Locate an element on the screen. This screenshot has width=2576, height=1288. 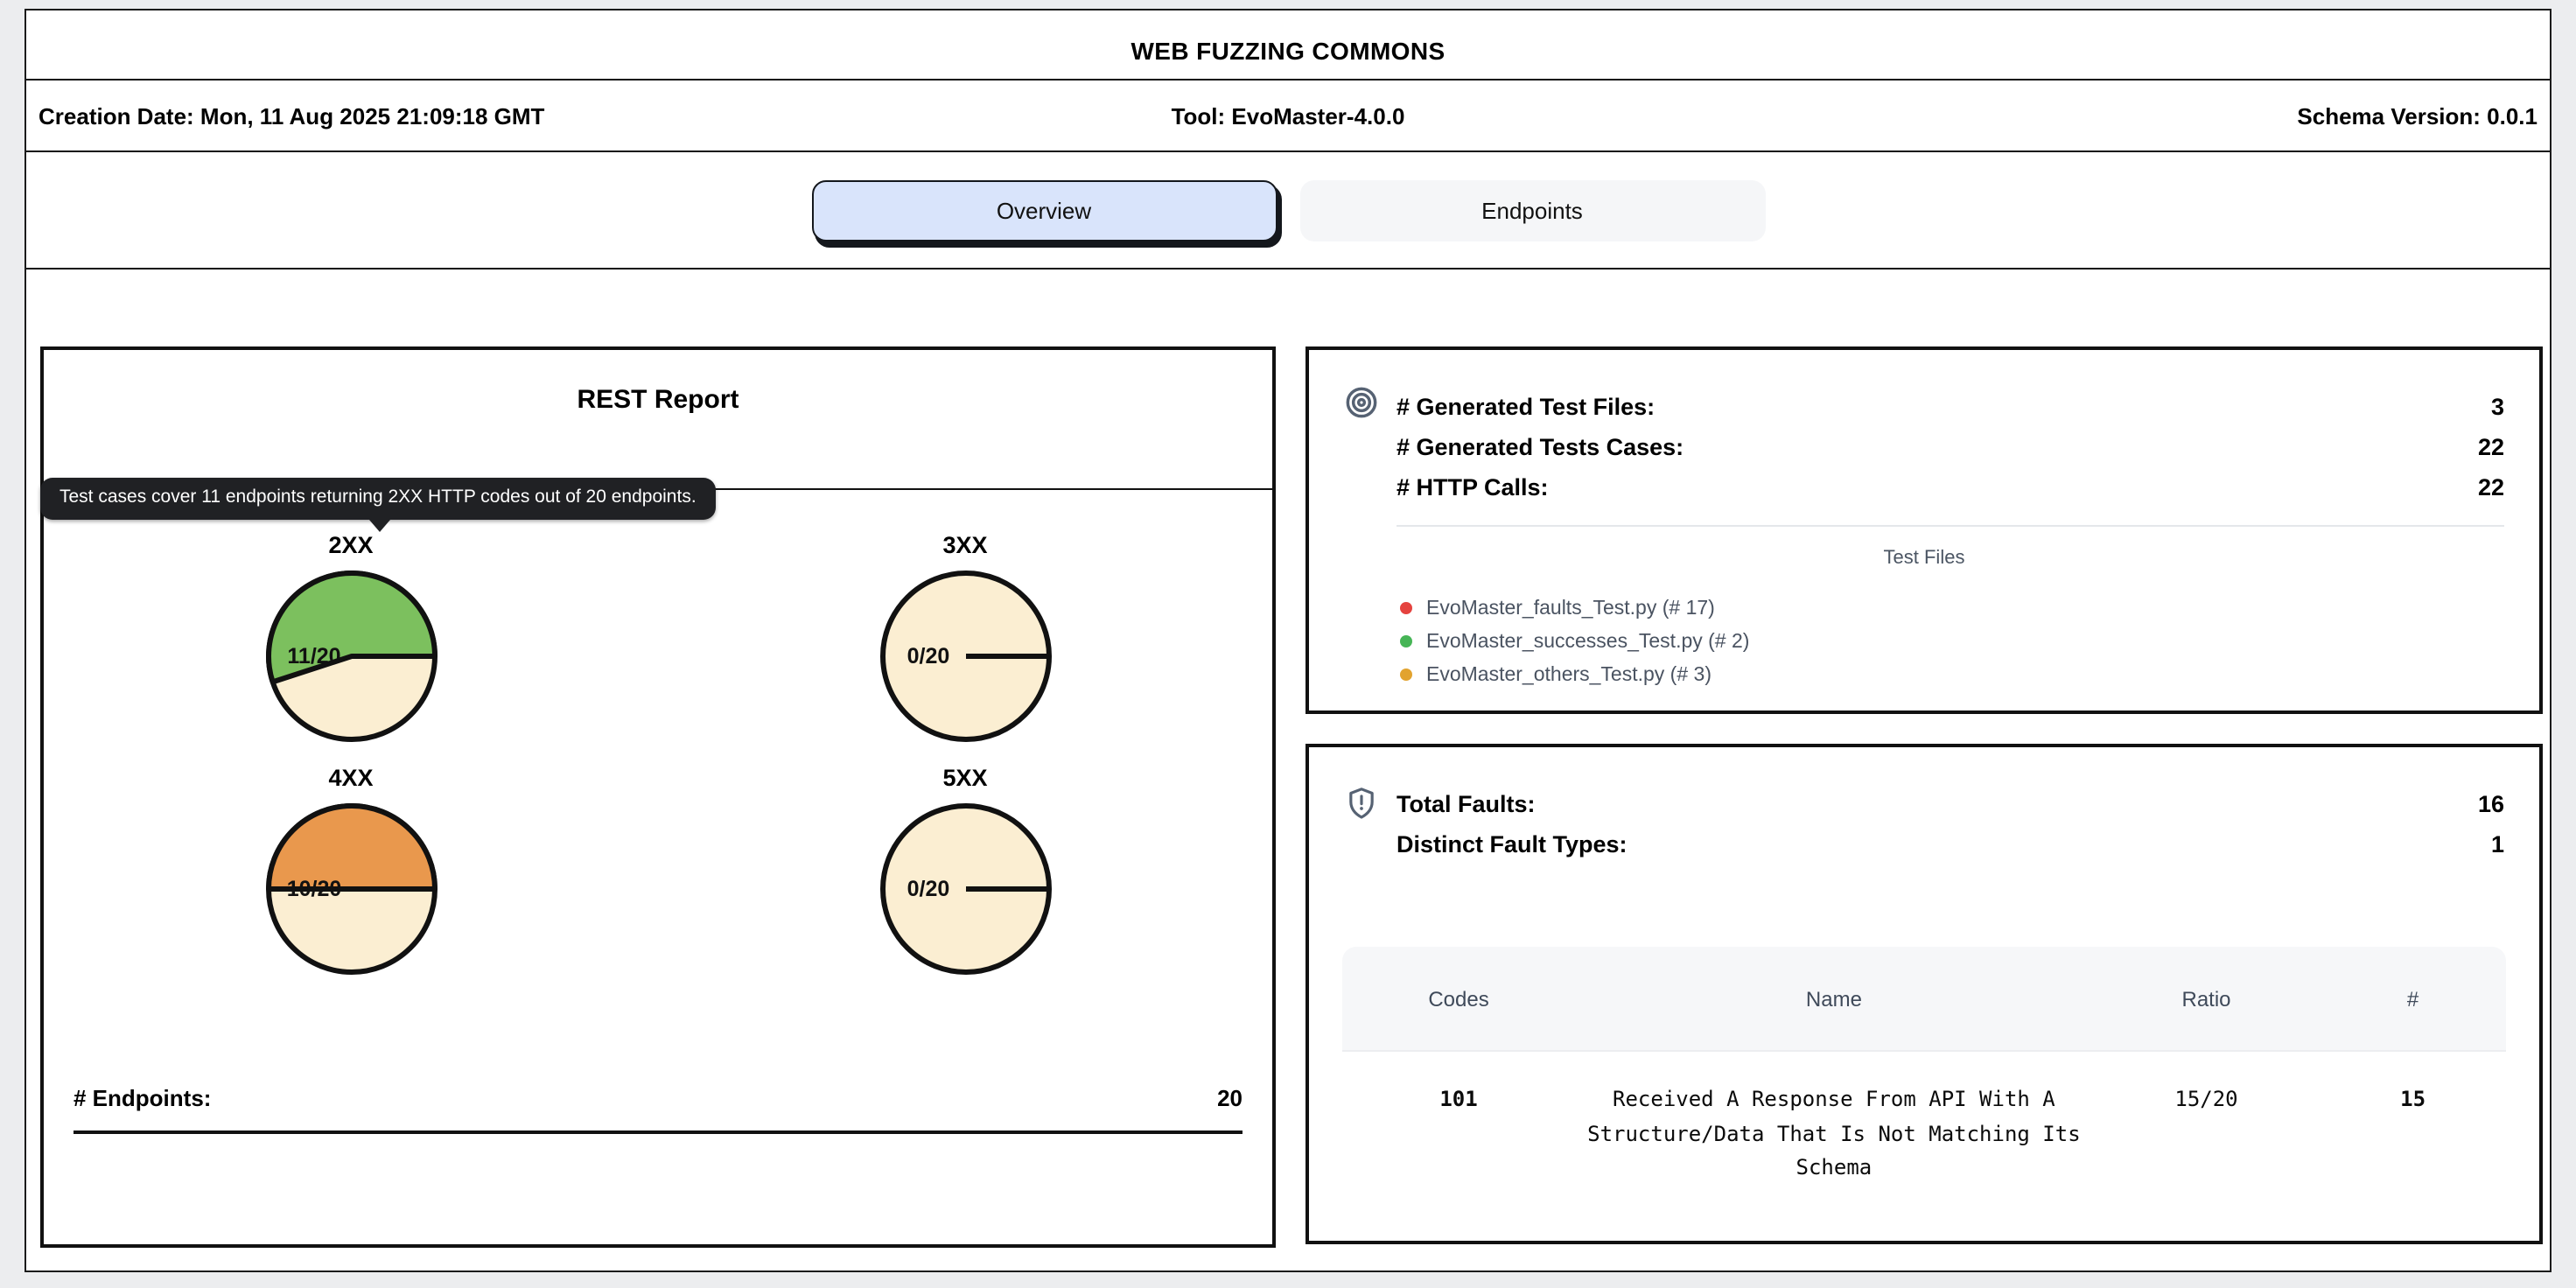
stat-label: # Generated Tests Cases: is located at coordinates (1540, 447).